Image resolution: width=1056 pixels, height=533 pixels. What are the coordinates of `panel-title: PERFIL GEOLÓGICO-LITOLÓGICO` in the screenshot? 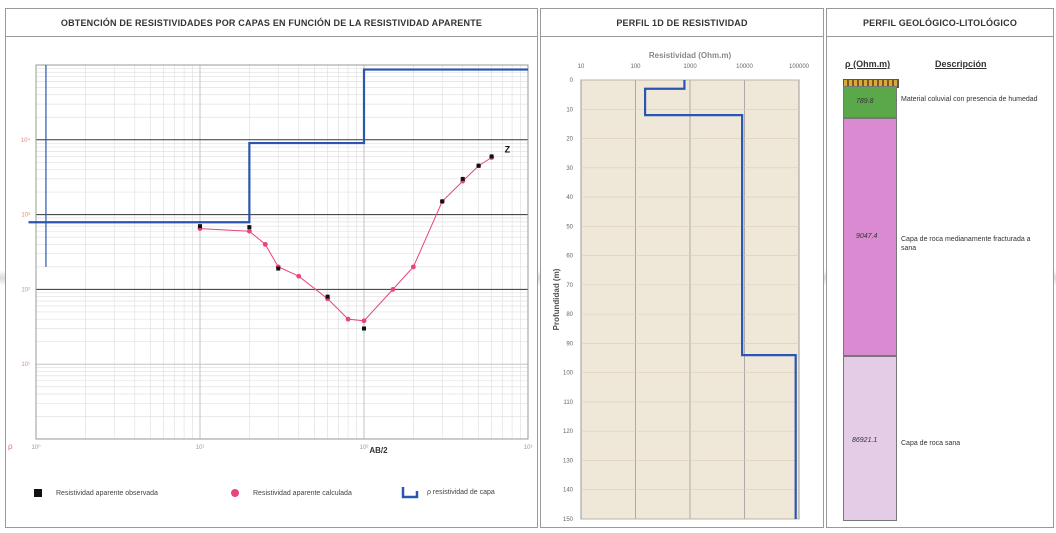 It's located at (940, 23).